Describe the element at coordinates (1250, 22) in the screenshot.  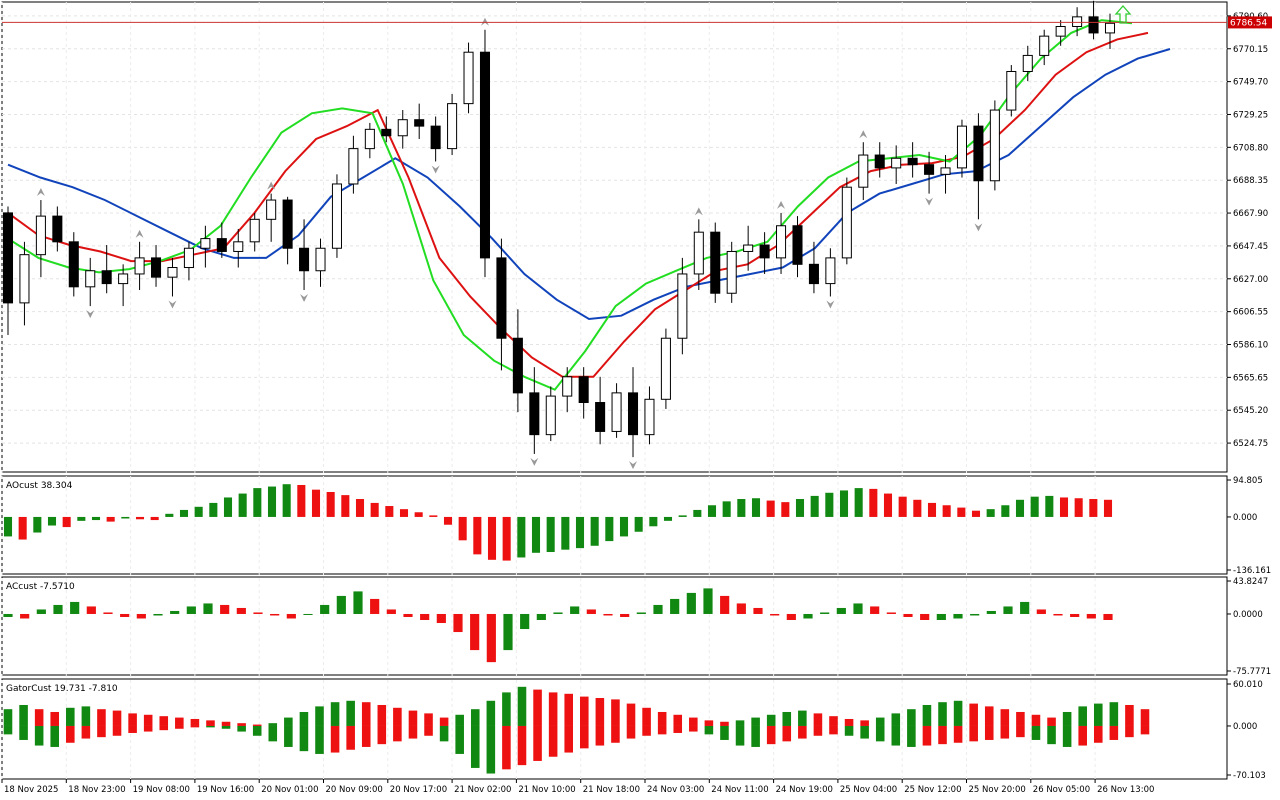
I see `current-price-badge` at that location.